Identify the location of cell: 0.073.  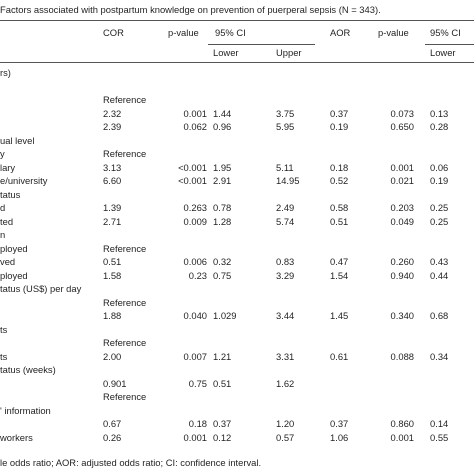
(402, 113).